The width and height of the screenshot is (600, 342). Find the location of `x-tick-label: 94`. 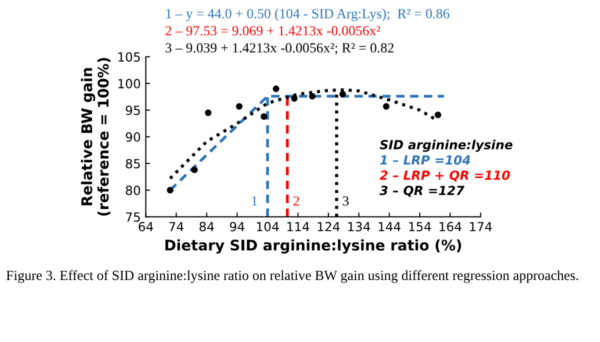

x-tick-label: 94 is located at coordinates (237, 227).